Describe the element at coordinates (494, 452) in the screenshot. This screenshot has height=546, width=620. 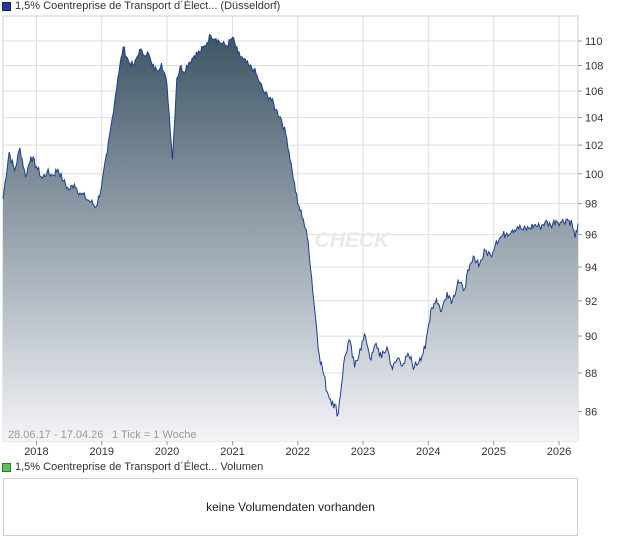
I see `x-tick-label: 2025` at that location.